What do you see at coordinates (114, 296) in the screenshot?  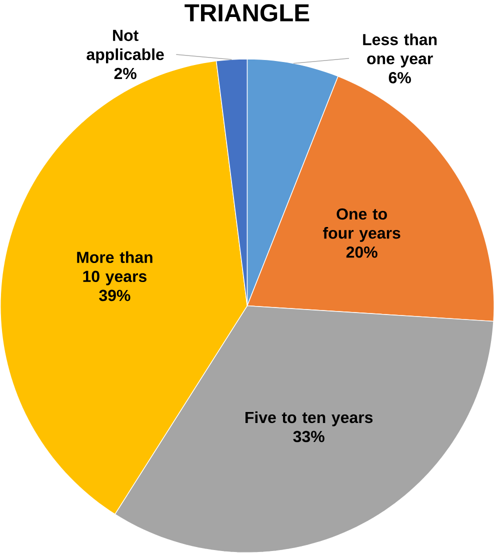 I see `data-label: 39%` at bounding box center [114, 296].